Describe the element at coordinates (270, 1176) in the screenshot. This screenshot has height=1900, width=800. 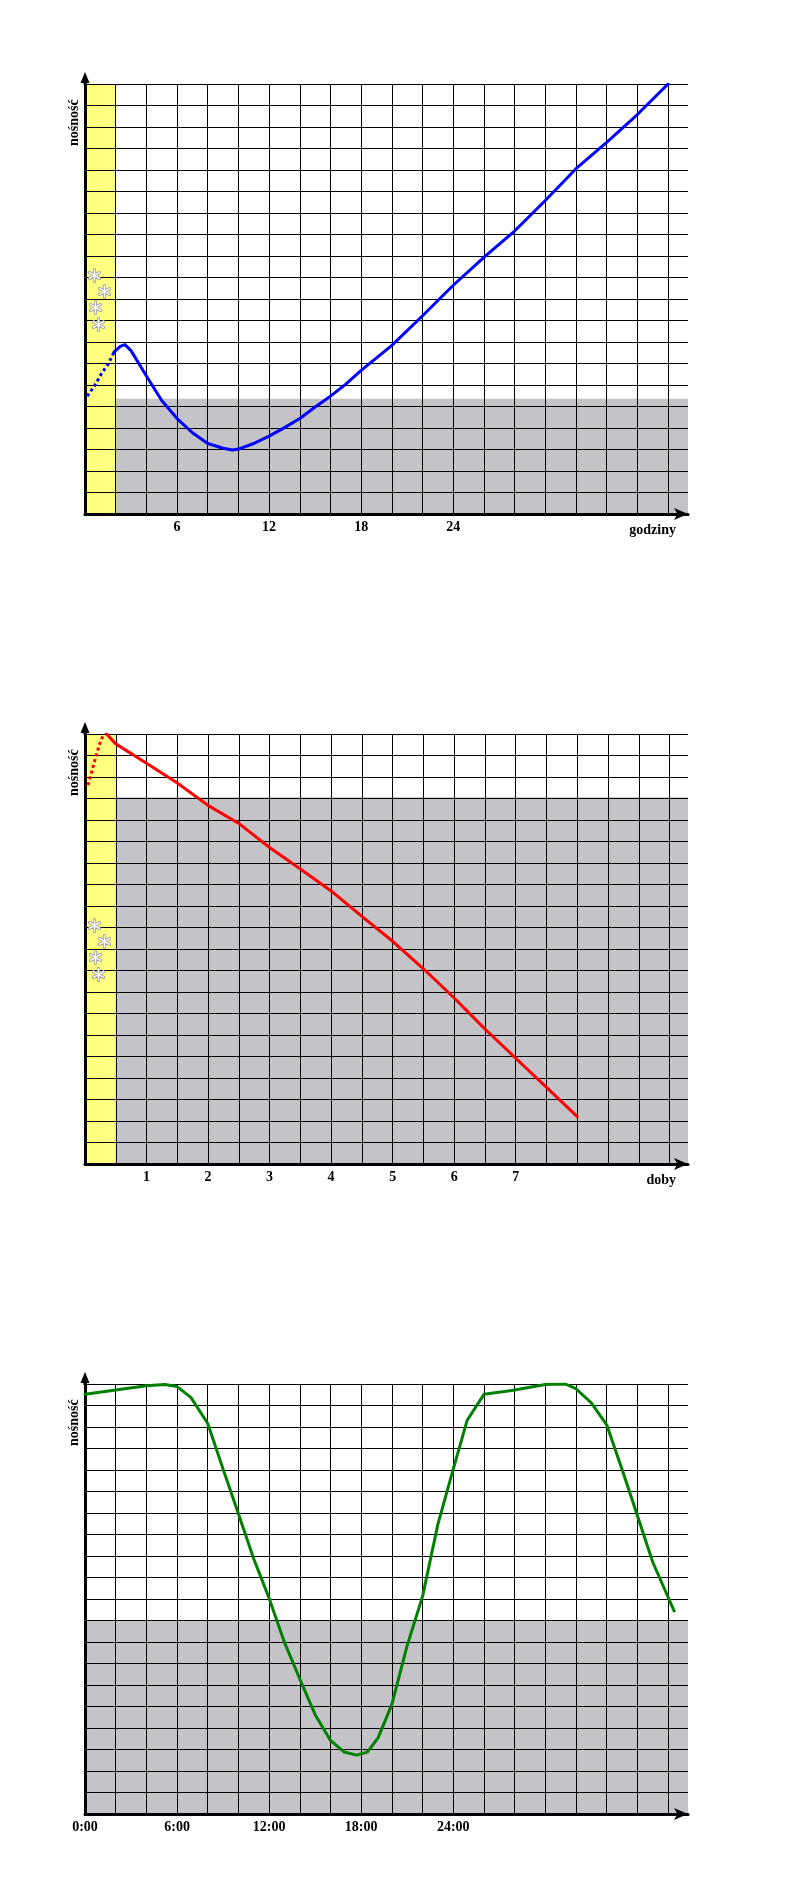
I see `x-tick-label: 3` at that location.